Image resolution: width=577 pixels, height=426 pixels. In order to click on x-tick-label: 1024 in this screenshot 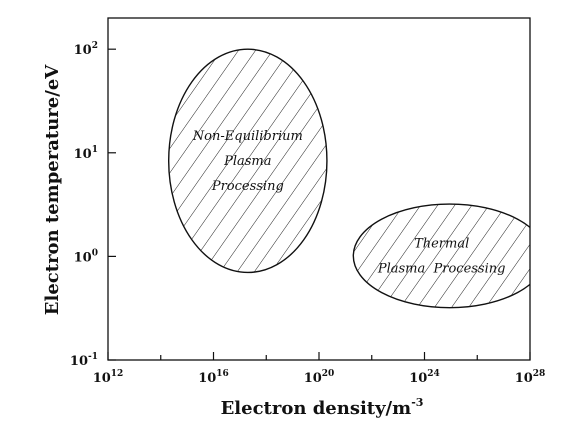, I will do `click(424, 377)`.